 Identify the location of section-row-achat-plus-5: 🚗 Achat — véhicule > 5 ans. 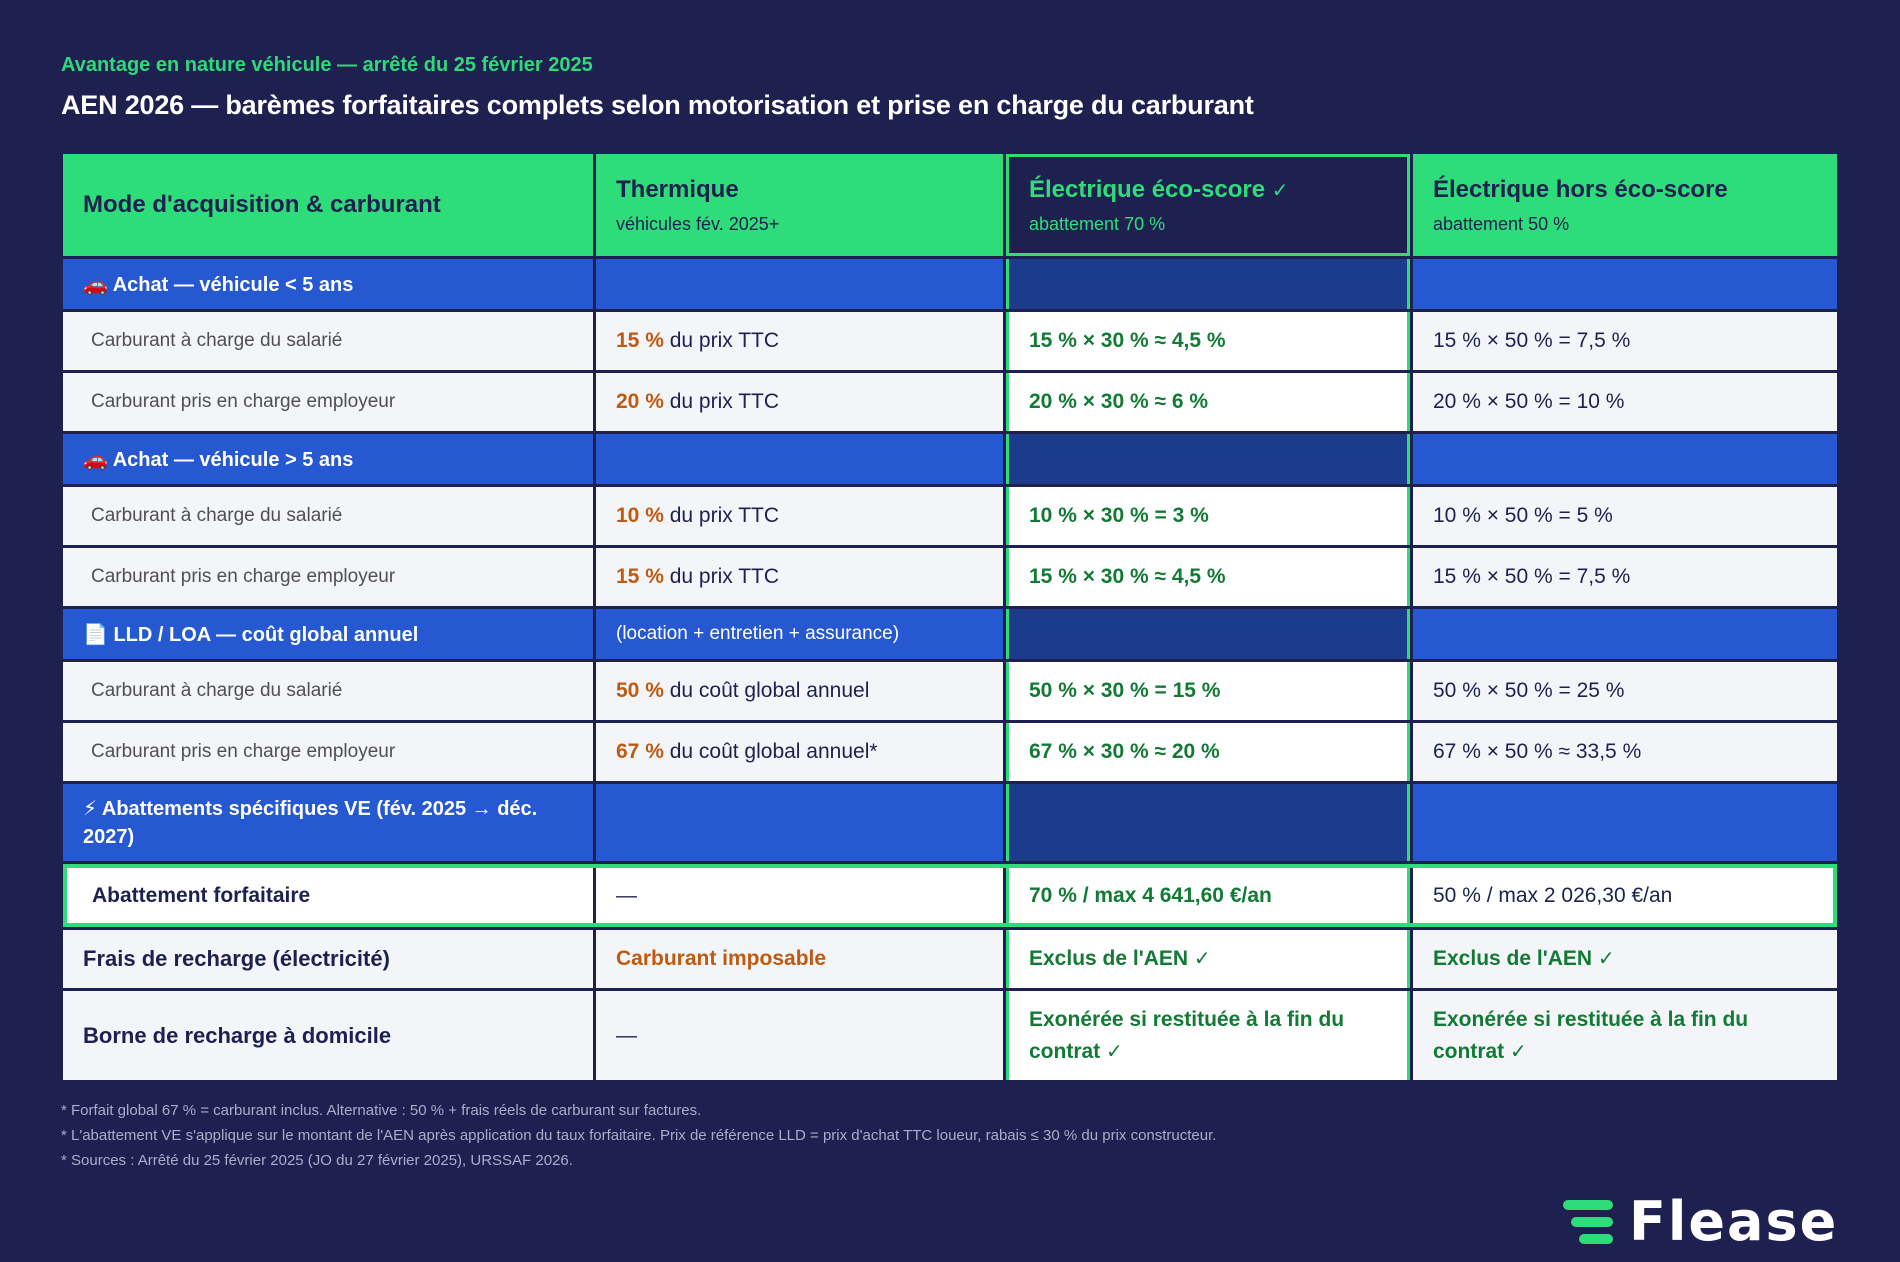
(950, 459).